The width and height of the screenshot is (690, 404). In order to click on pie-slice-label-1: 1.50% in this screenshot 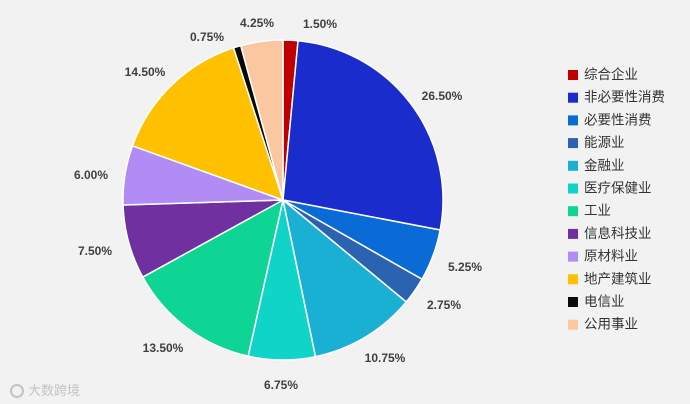, I will do `click(320, 24)`.